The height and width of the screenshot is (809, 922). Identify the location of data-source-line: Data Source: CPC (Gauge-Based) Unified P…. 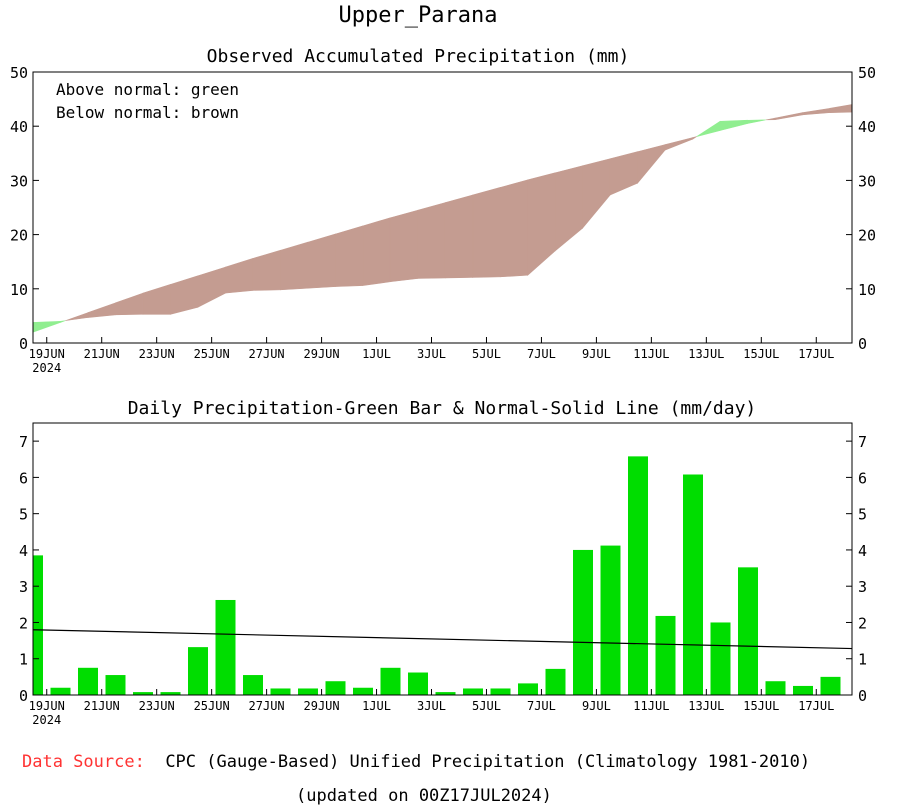
(472, 762).